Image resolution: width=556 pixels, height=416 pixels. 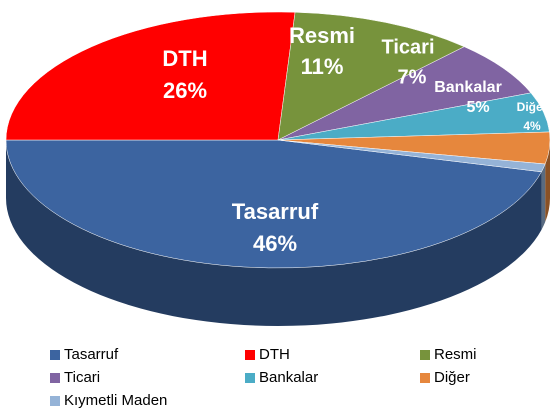 What do you see at coordinates (274, 354) in the screenshot?
I see `legend-label: DTH` at bounding box center [274, 354].